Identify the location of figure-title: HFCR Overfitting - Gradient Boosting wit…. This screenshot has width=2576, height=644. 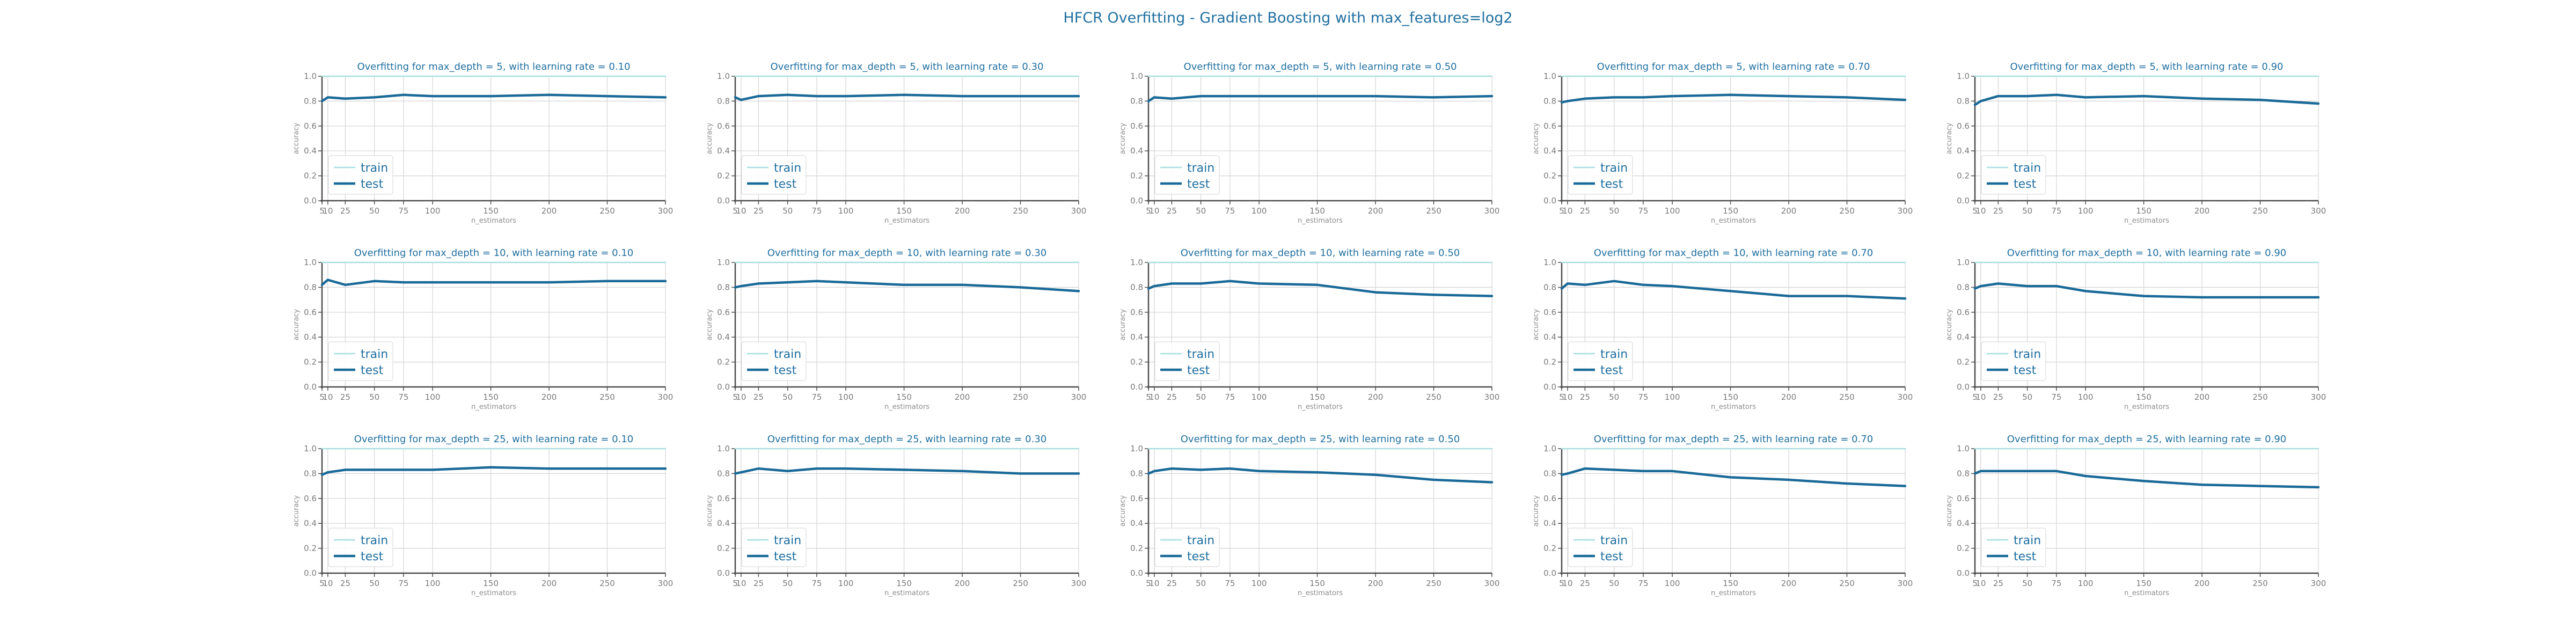
(1287, 18).